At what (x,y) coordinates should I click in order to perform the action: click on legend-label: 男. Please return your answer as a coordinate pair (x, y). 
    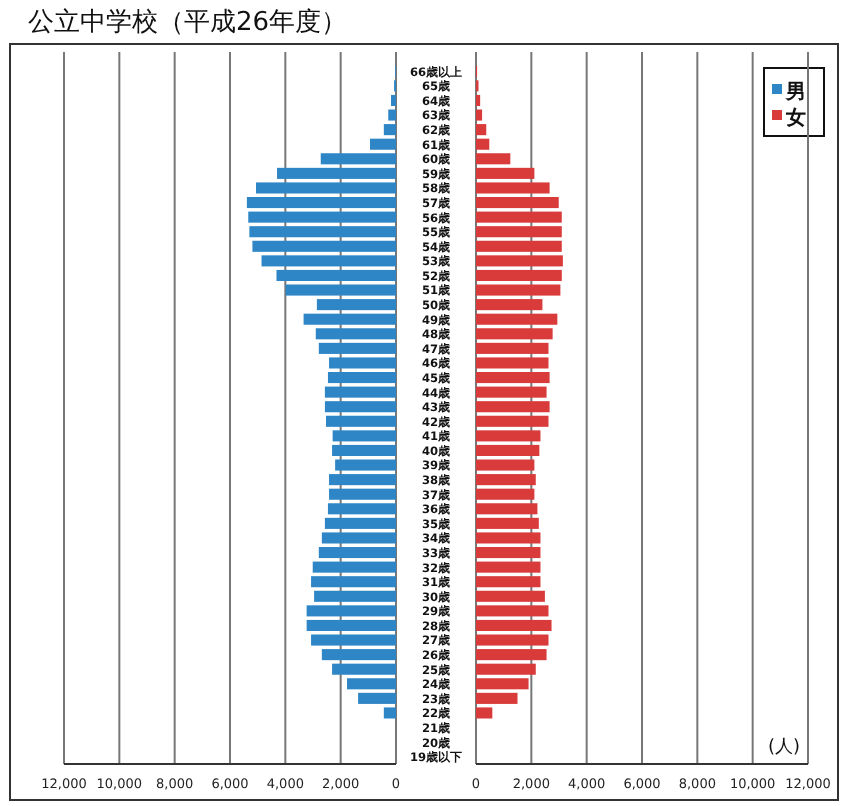
    Looking at the image, I should click on (795, 92).